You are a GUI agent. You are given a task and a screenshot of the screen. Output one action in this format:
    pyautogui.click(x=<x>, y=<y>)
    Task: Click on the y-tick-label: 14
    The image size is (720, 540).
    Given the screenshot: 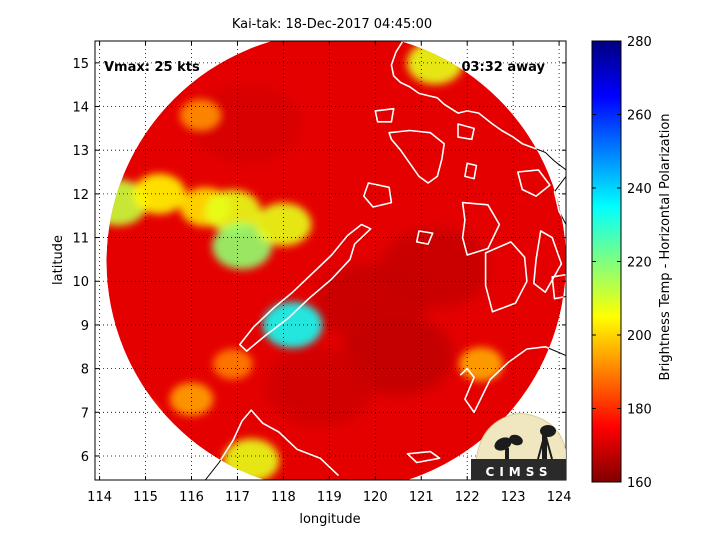 What is the action you would take?
    pyautogui.click(x=80, y=108)
    